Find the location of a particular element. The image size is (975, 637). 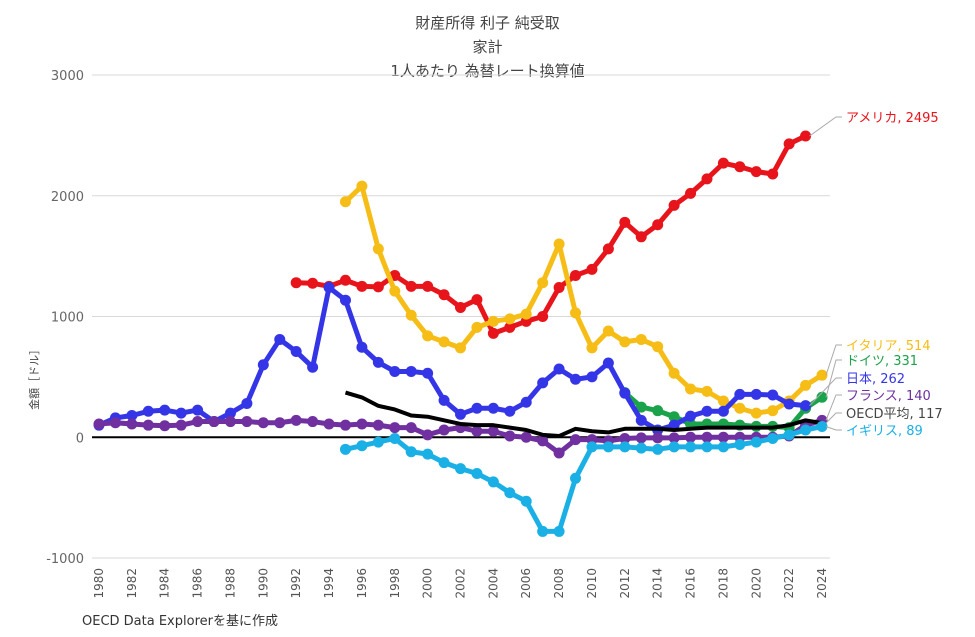

x-tick-label: 2008 is located at coordinates (559, 583).